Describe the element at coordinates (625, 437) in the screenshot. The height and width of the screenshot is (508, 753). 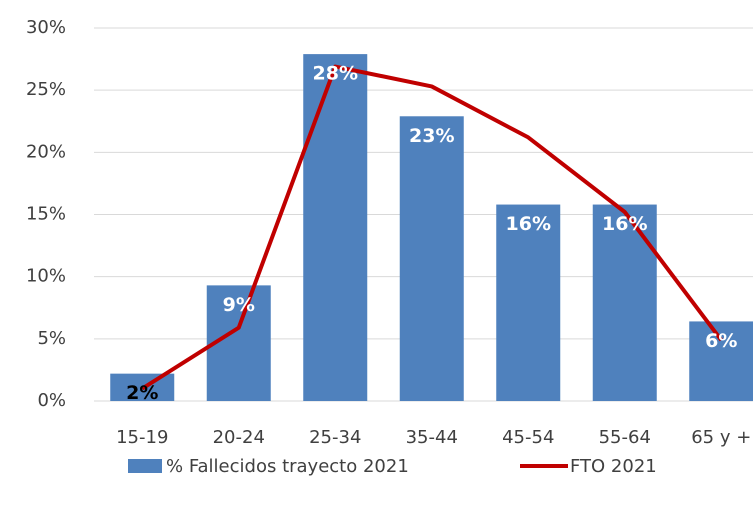
I see `x-tick-label: 55-64` at that location.